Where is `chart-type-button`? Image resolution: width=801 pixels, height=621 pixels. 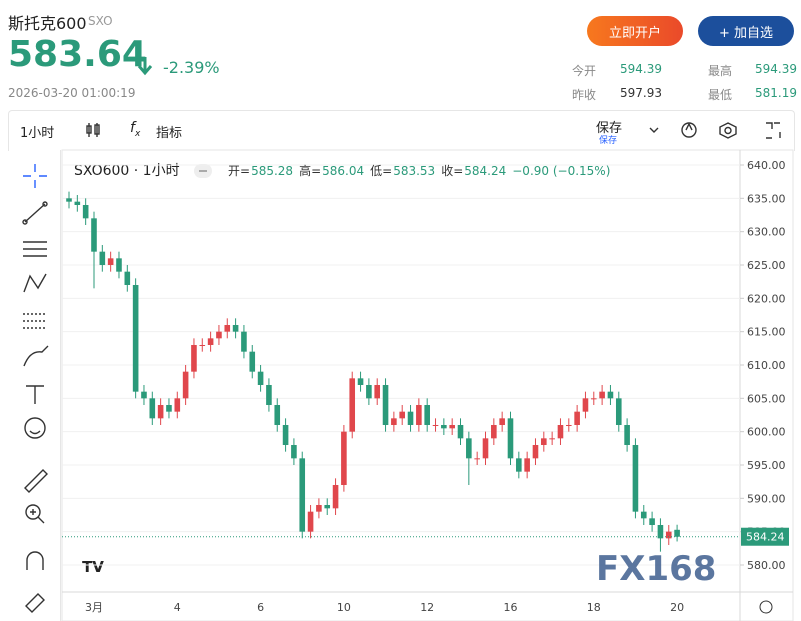
chart-type-button is located at coordinates (93, 130).